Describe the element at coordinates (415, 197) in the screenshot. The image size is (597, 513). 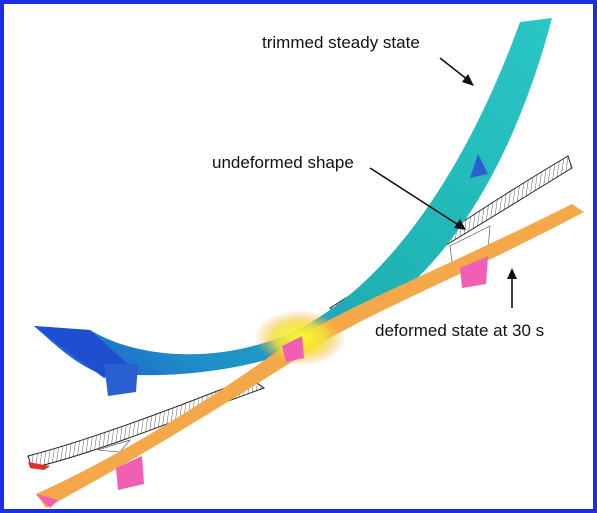
I see `arrow-undeformed` at that location.